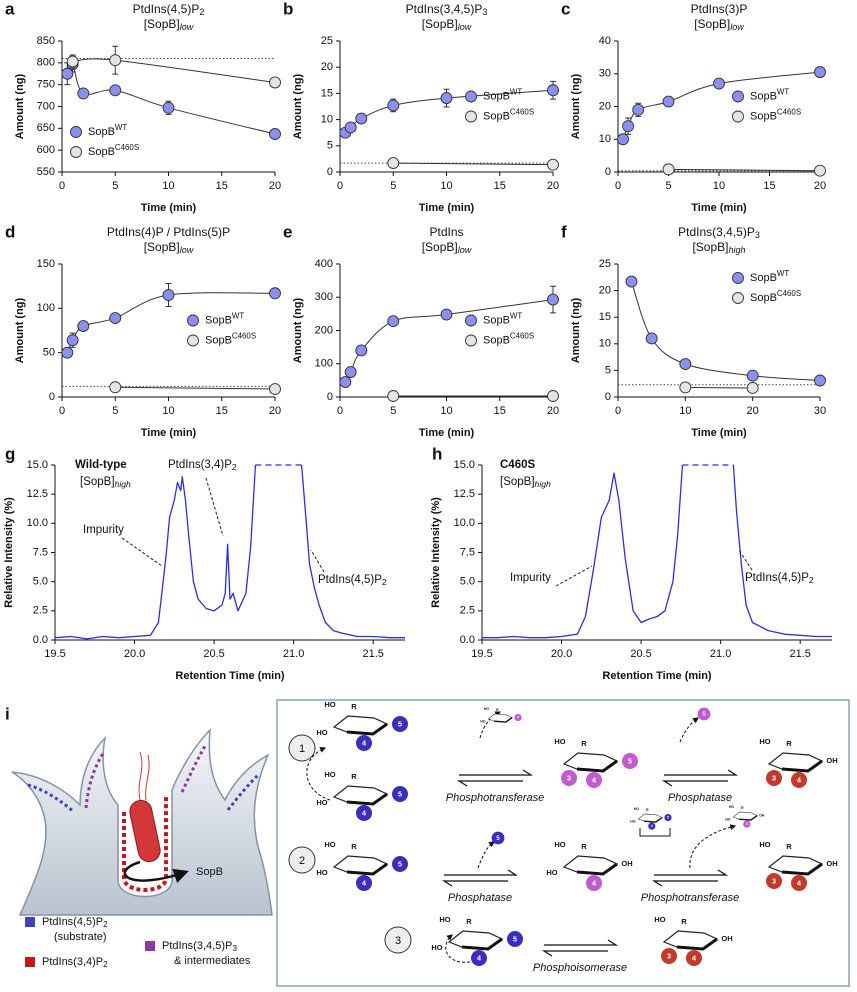  What do you see at coordinates (287, 231) in the screenshot?
I see `panel-letter: e` at bounding box center [287, 231].